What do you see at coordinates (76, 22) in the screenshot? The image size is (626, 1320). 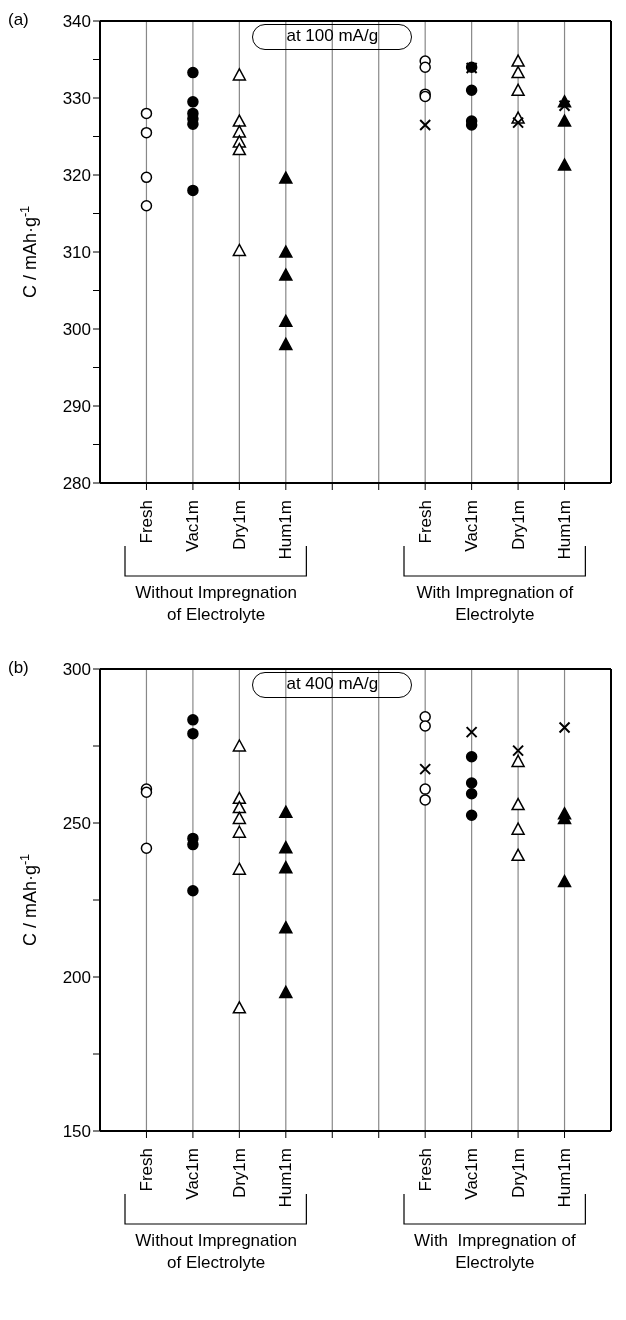 I see `y-tick-label: 340` at bounding box center [76, 22].